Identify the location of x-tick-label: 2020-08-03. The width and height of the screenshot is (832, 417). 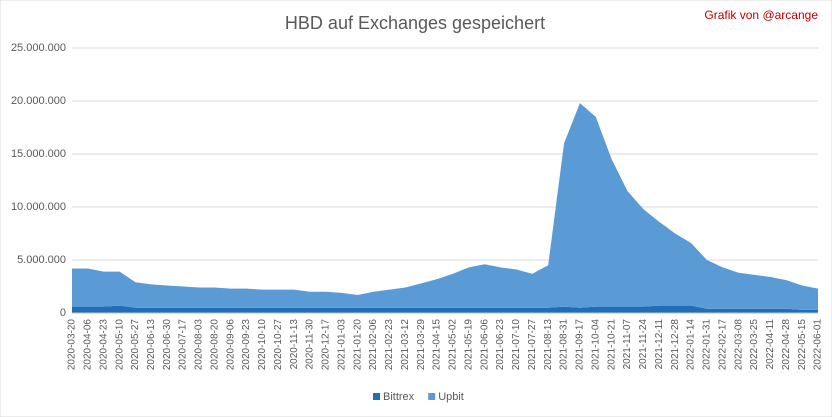
(199, 345).